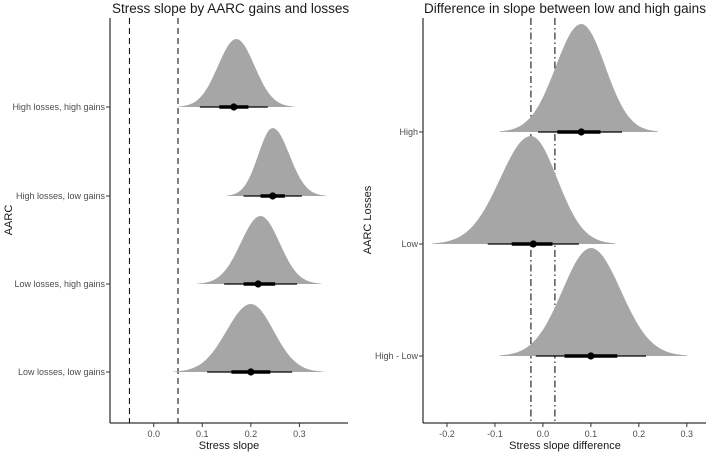 This screenshot has height=454, width=708. Describe the element at coordinates (61, 196) in the screenshot. I see `y-tick-label: High losses, low gains` at that location.